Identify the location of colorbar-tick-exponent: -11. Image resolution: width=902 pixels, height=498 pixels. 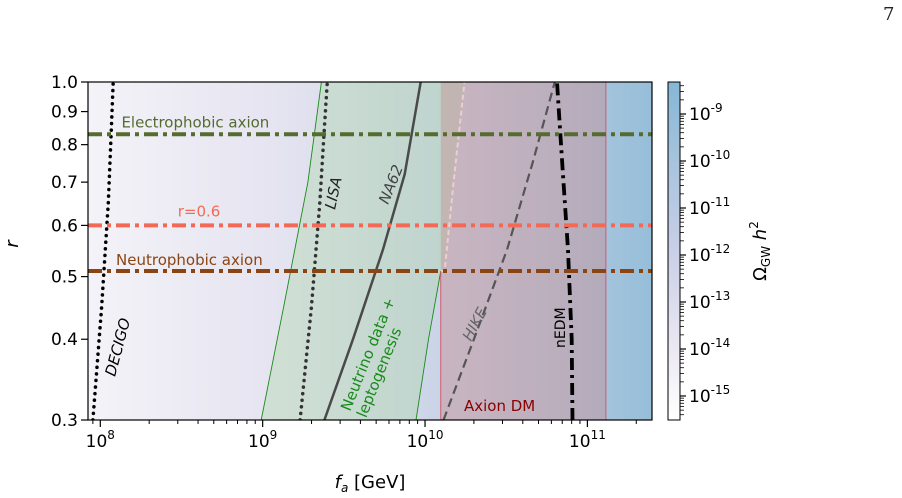
(721, 202).